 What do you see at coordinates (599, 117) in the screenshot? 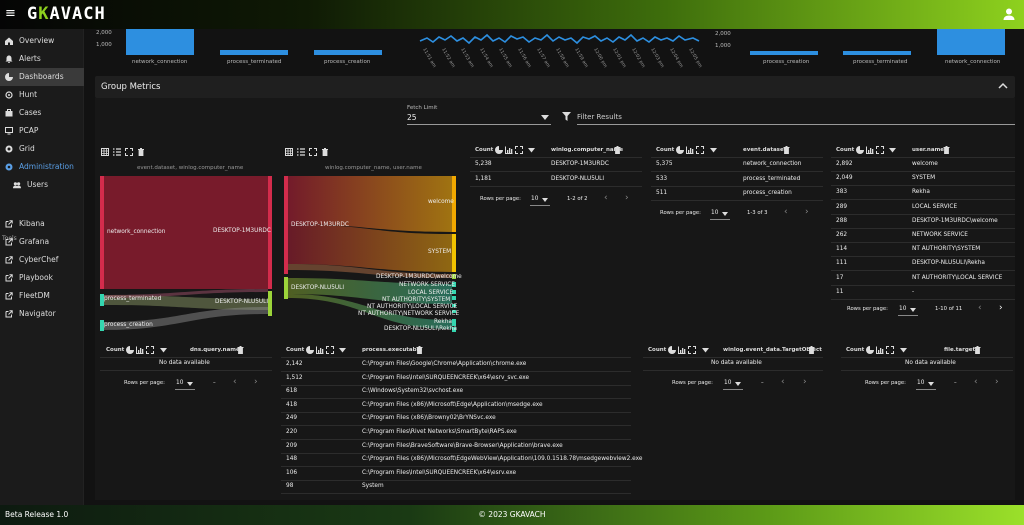
I see `filter-results-input: Filter Results` at bounding box center [599, 117].